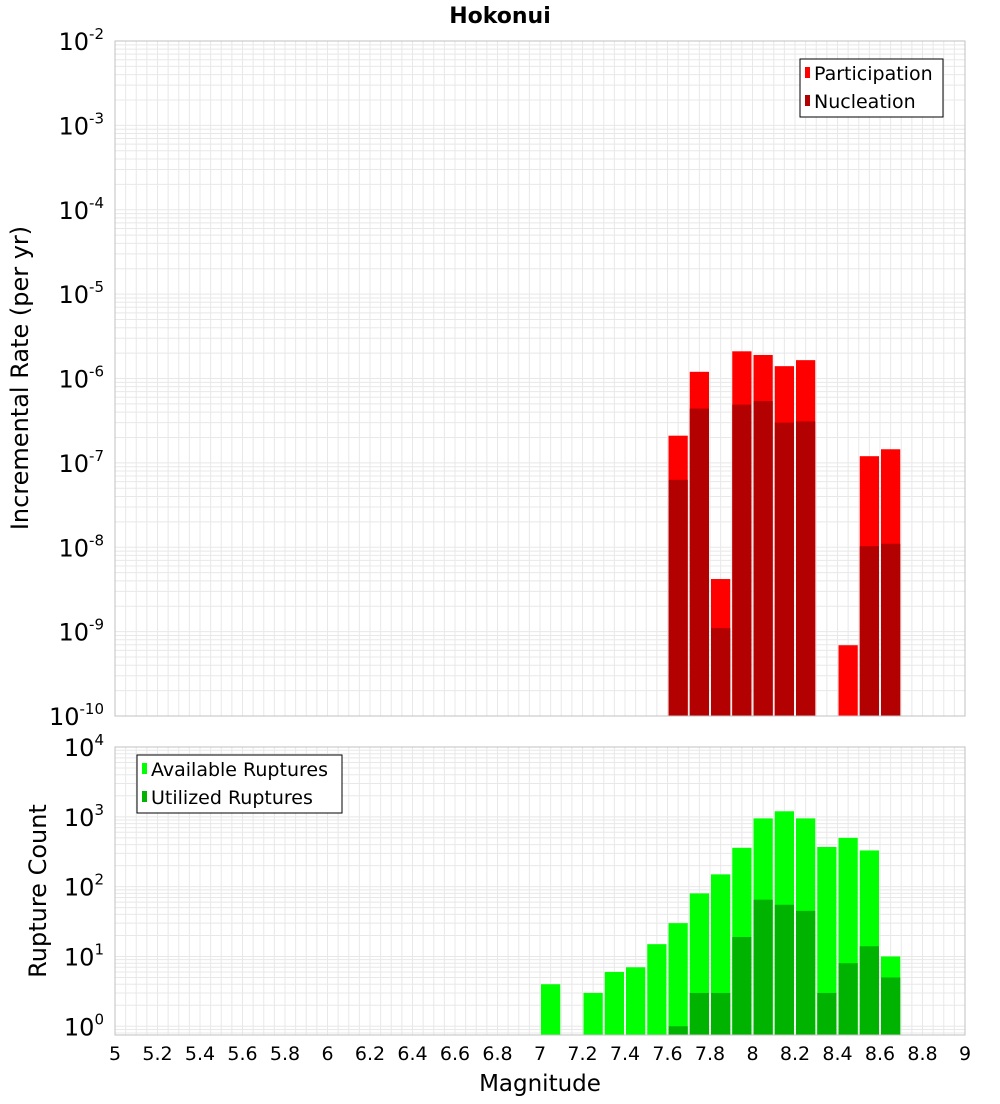 The width and height of the screenshot is (1000, 1104). What do you see at coordinates (76, 715) in the screenshot?
I see `y-tick-label: 10⁻¹⁰` at bounding box center [76, 715].